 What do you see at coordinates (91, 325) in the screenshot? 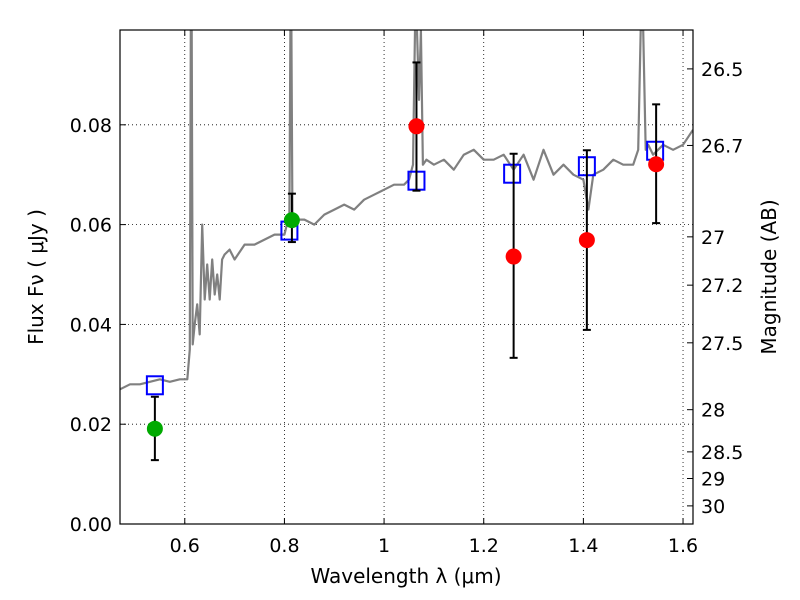
I see `y-tick-label: 0.04` at bounding box center [91, 325].